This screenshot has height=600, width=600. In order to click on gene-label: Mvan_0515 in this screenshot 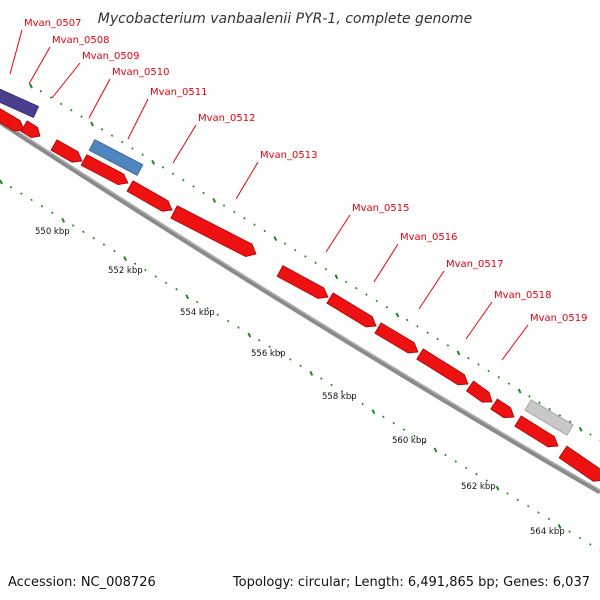, I will do `click(380, 208)`.